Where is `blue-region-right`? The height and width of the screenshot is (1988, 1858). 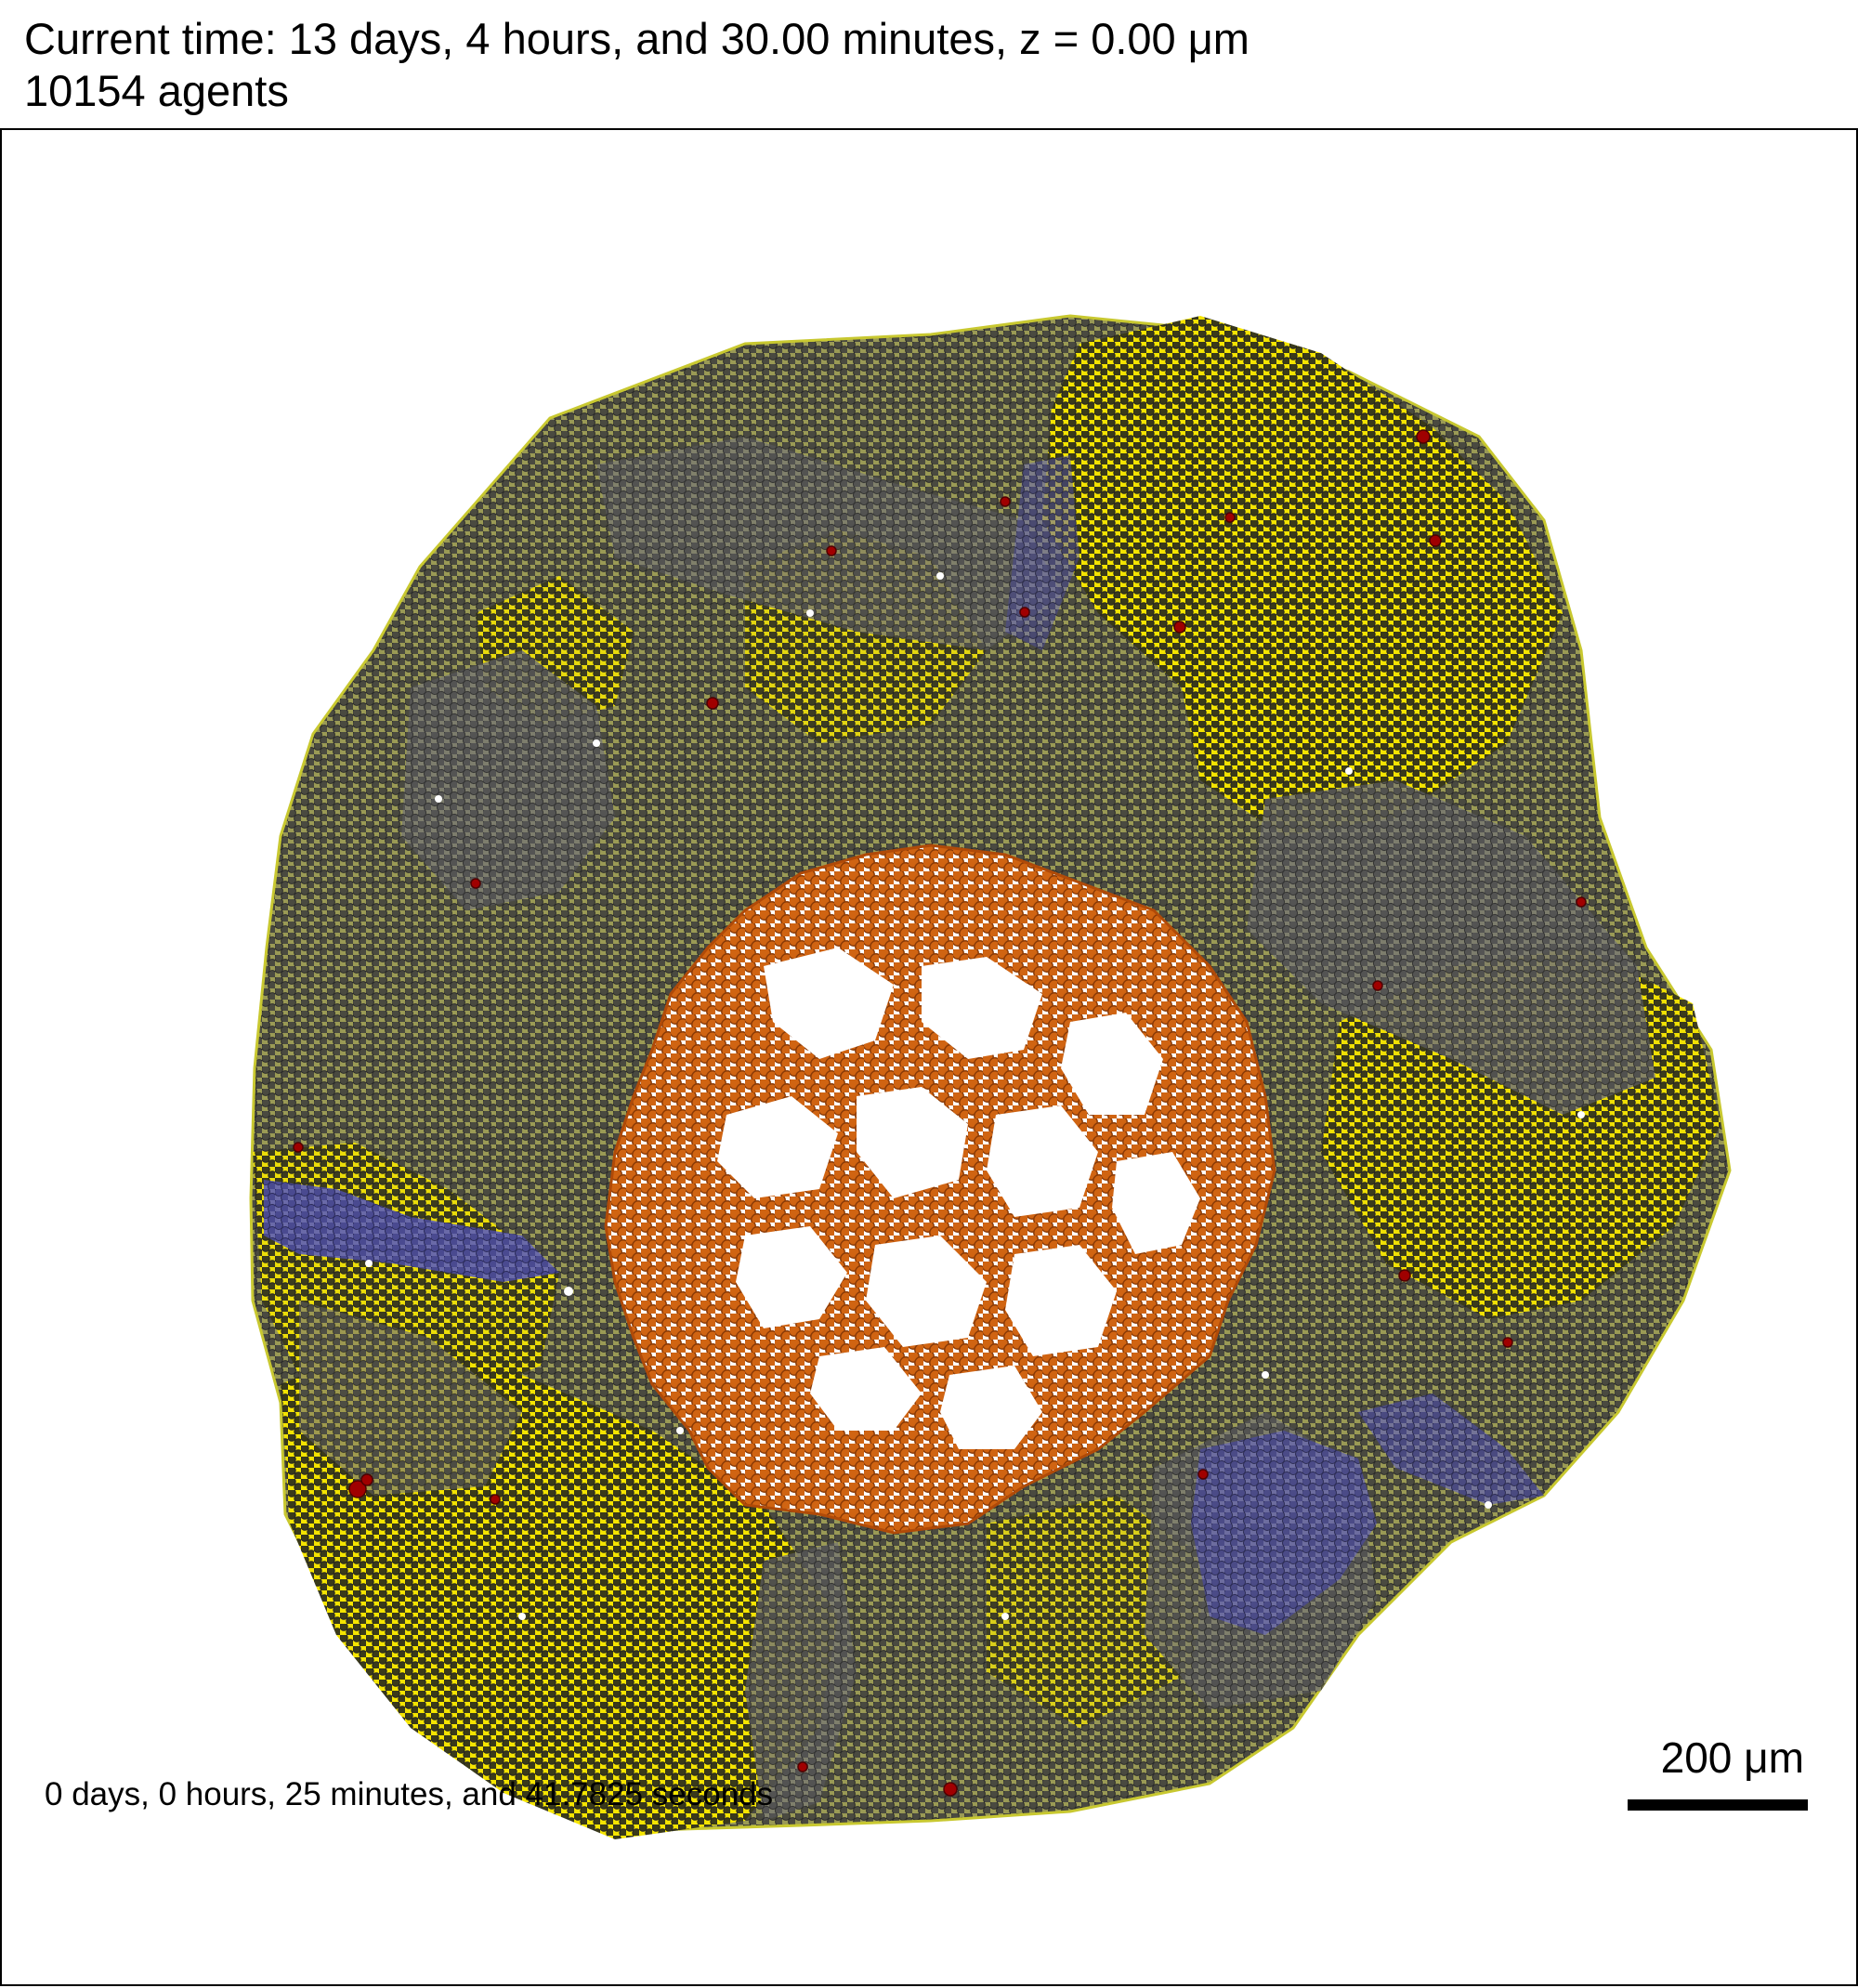
blue-region-right is located at coordinates (1451, 1449).